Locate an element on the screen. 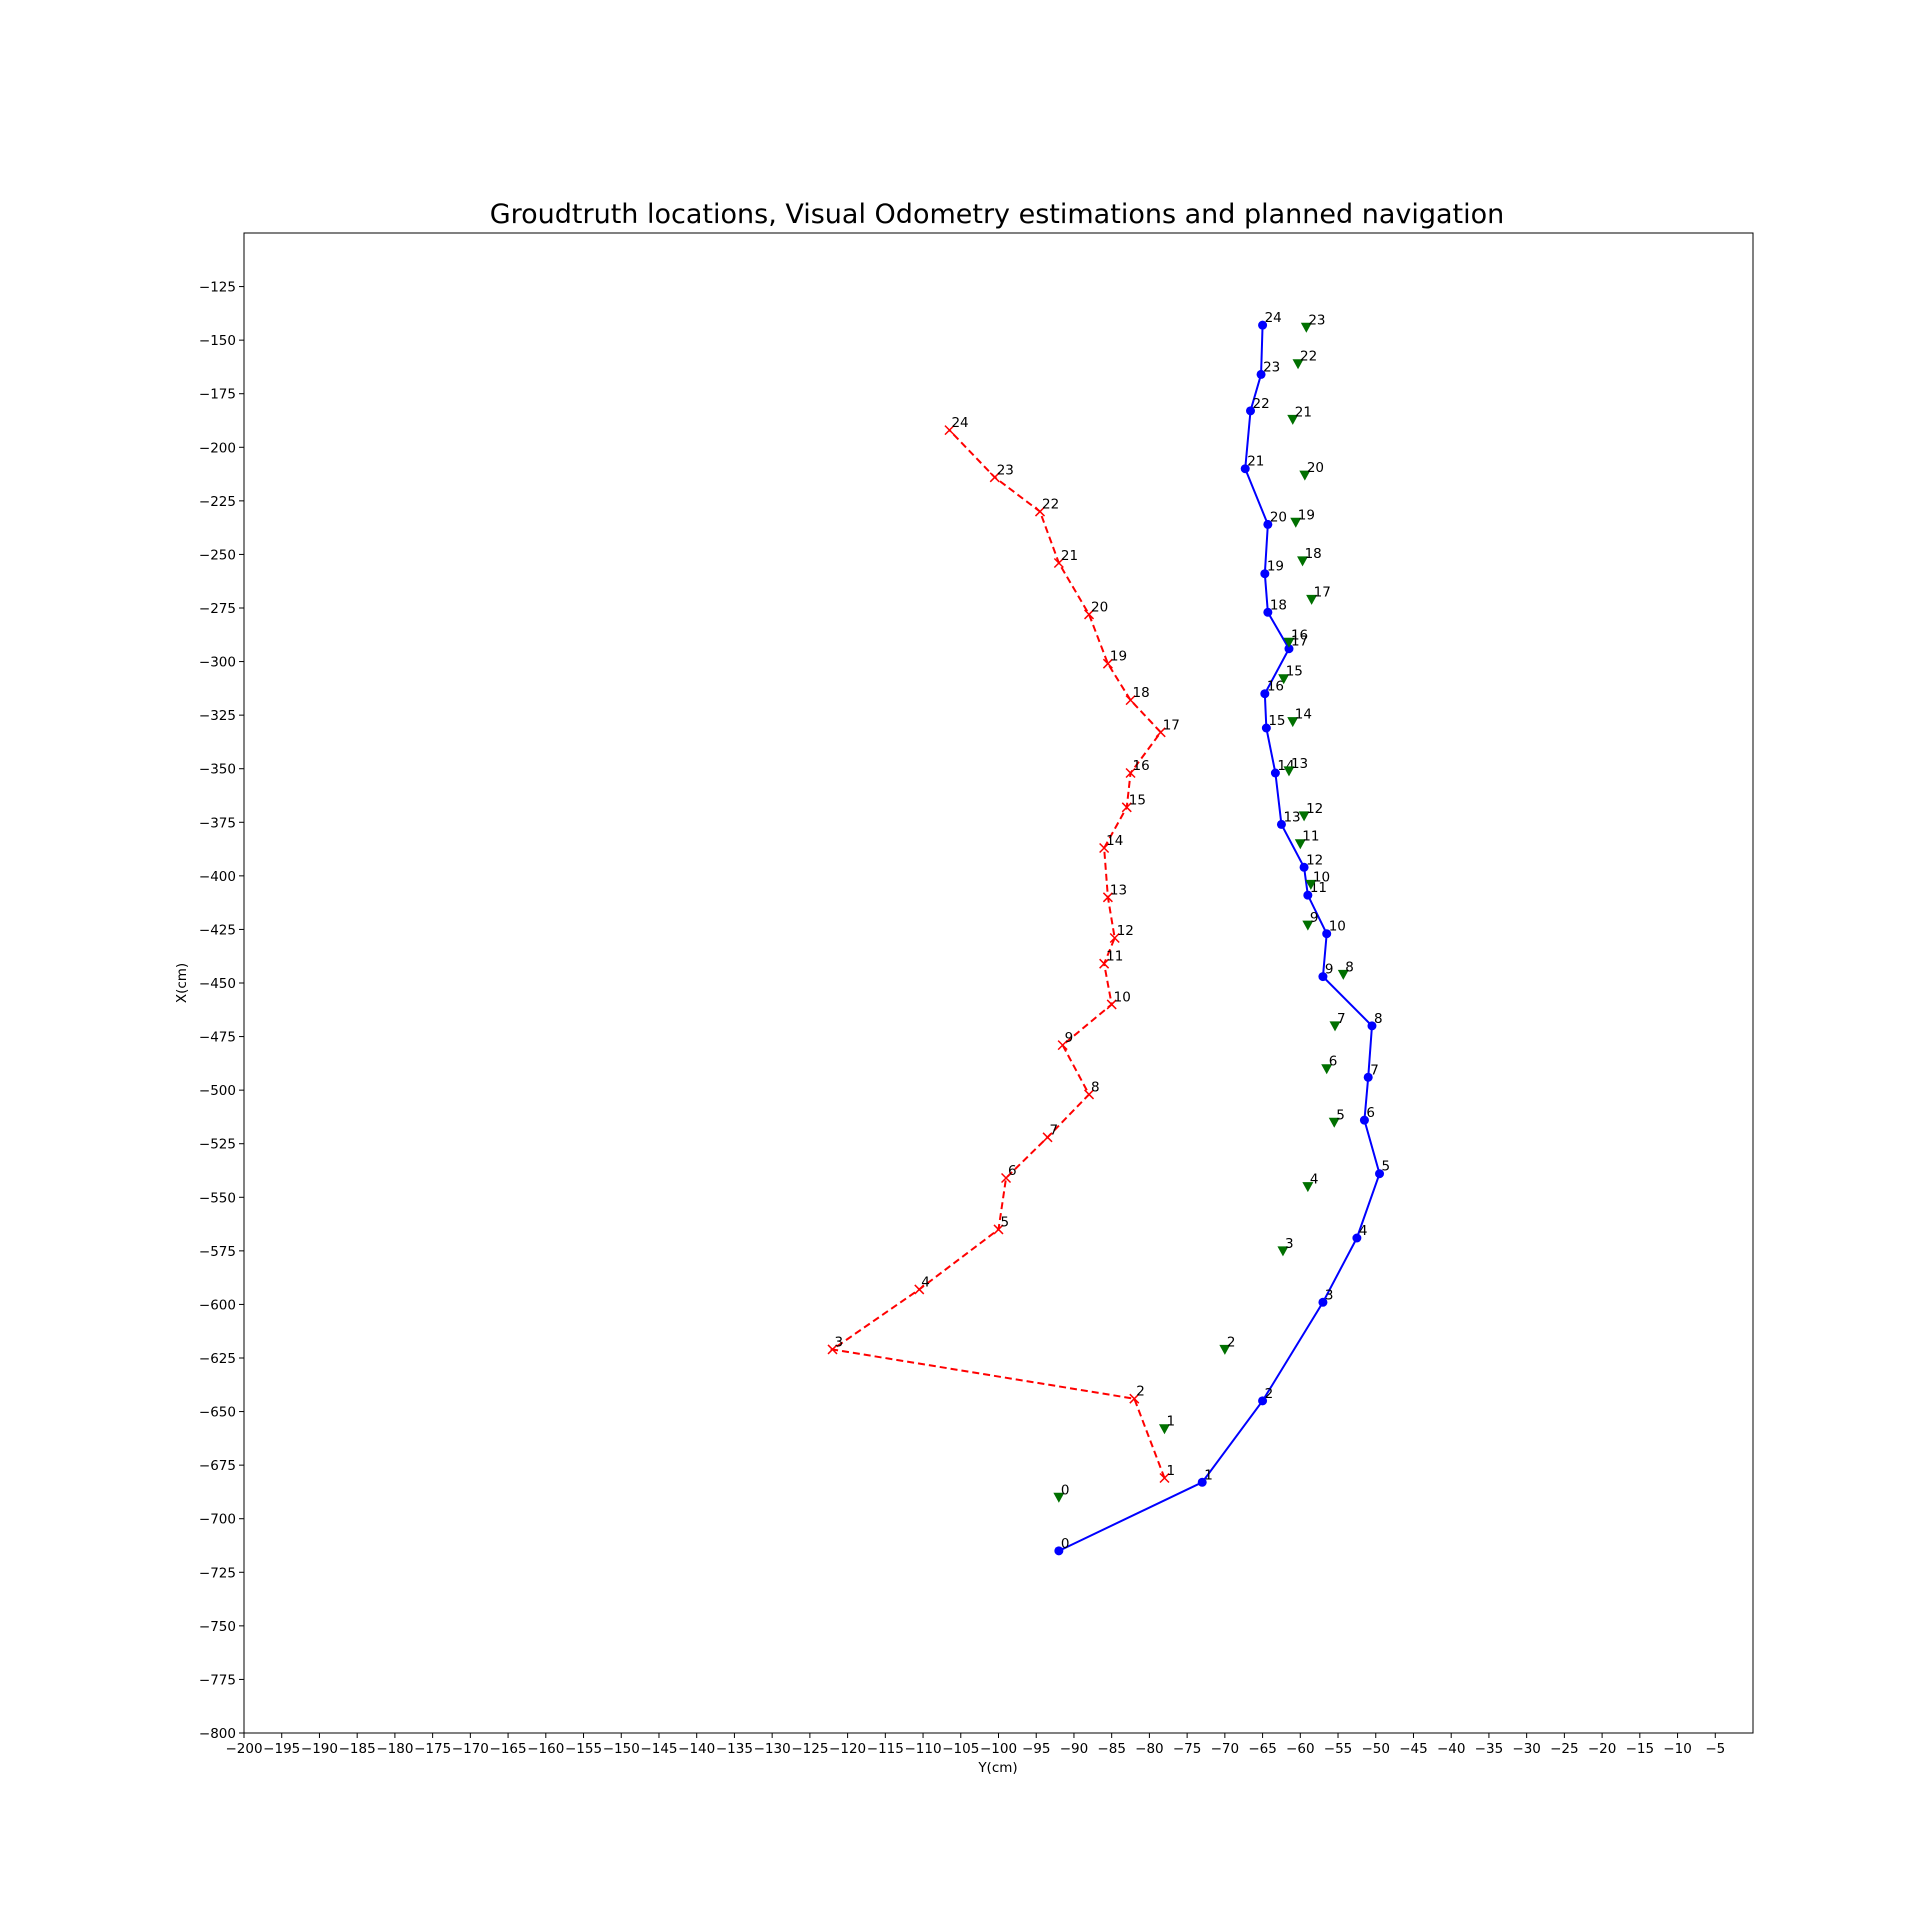 The image size is (1920, 1920). x-tick-label: −100 is located at coordinates (998, 1749).